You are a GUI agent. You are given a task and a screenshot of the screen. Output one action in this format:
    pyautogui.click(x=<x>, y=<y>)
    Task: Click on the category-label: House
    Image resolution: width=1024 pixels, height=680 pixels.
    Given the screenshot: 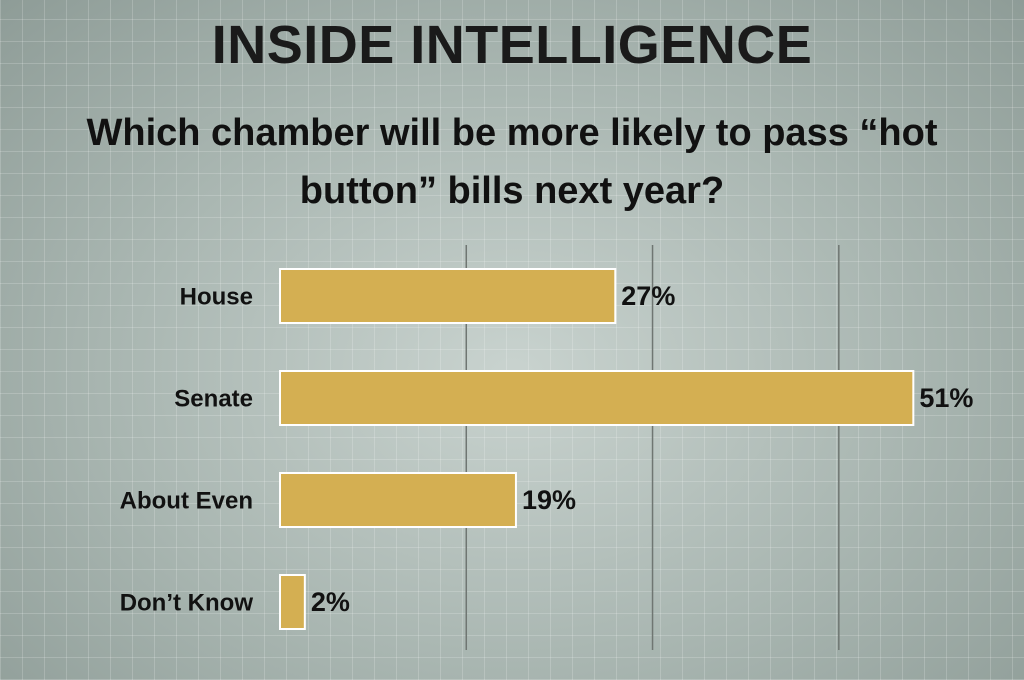 What is the action you would take?
    pyautogui.click(x=216, y=296)
    